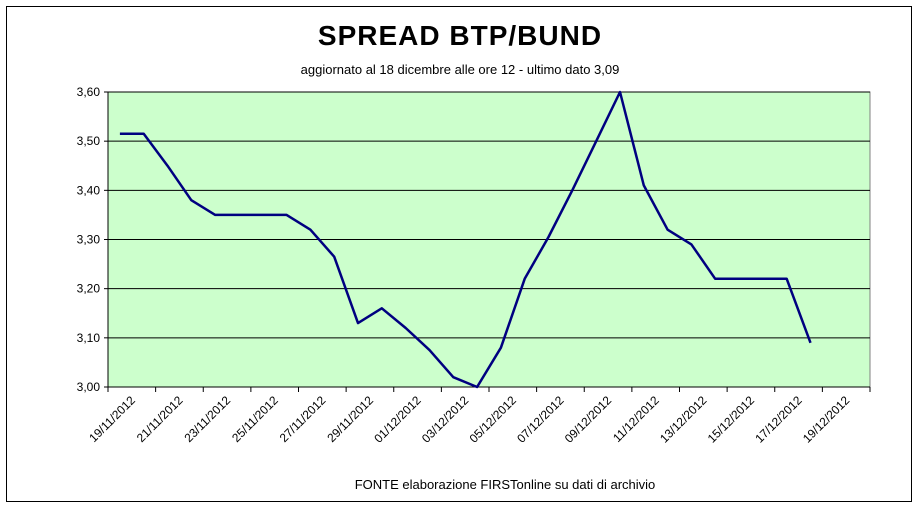 This screenshot has width=920, height=510. I want to click on x-tick-label: 07/12/2012, so click(540, 419).